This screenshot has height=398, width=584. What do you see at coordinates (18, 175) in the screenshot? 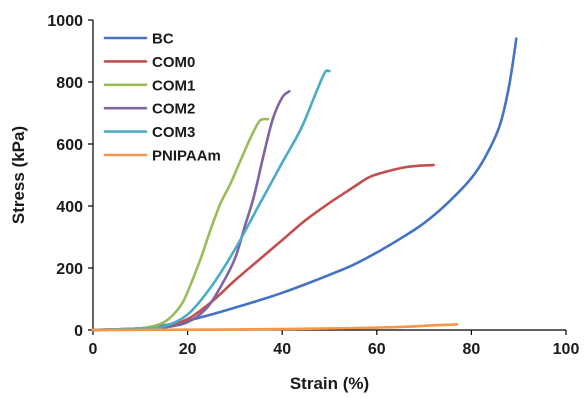
I see `y-axis-title: Stress (kPa)` at bounding box center [18, 175].